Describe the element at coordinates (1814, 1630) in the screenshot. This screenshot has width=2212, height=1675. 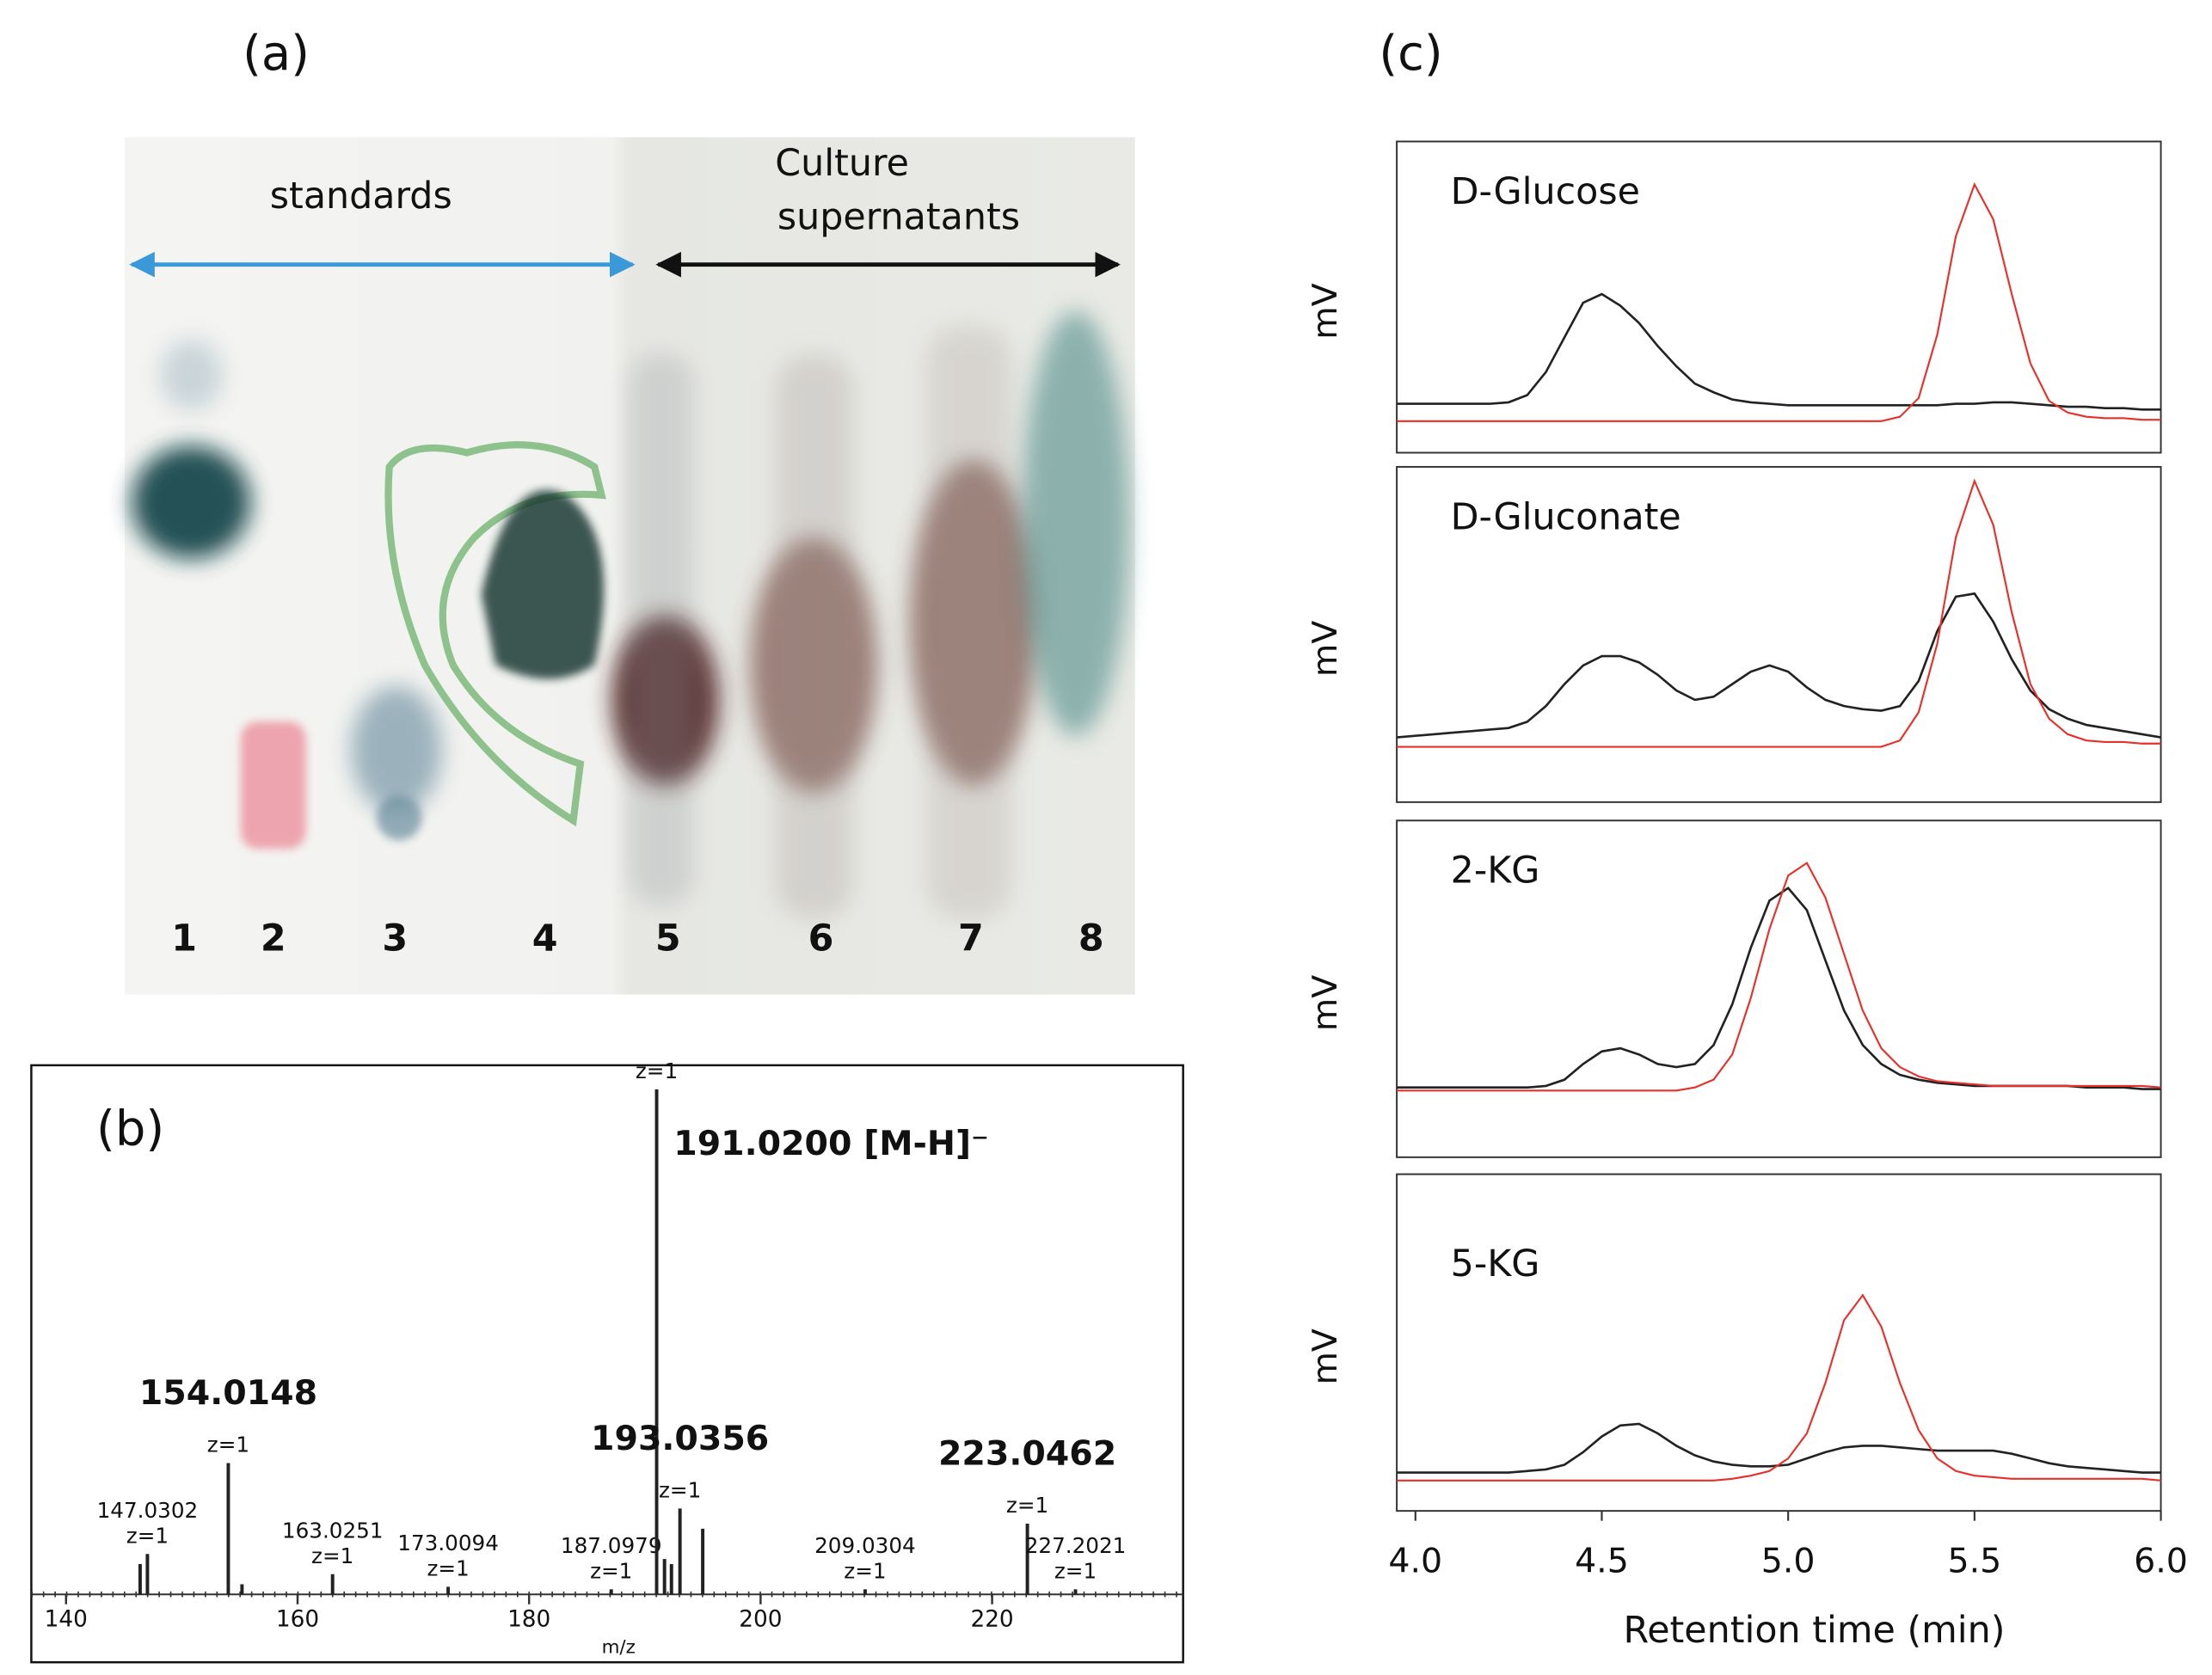
I see `x-axis-label: Retention time (min)` at that location.